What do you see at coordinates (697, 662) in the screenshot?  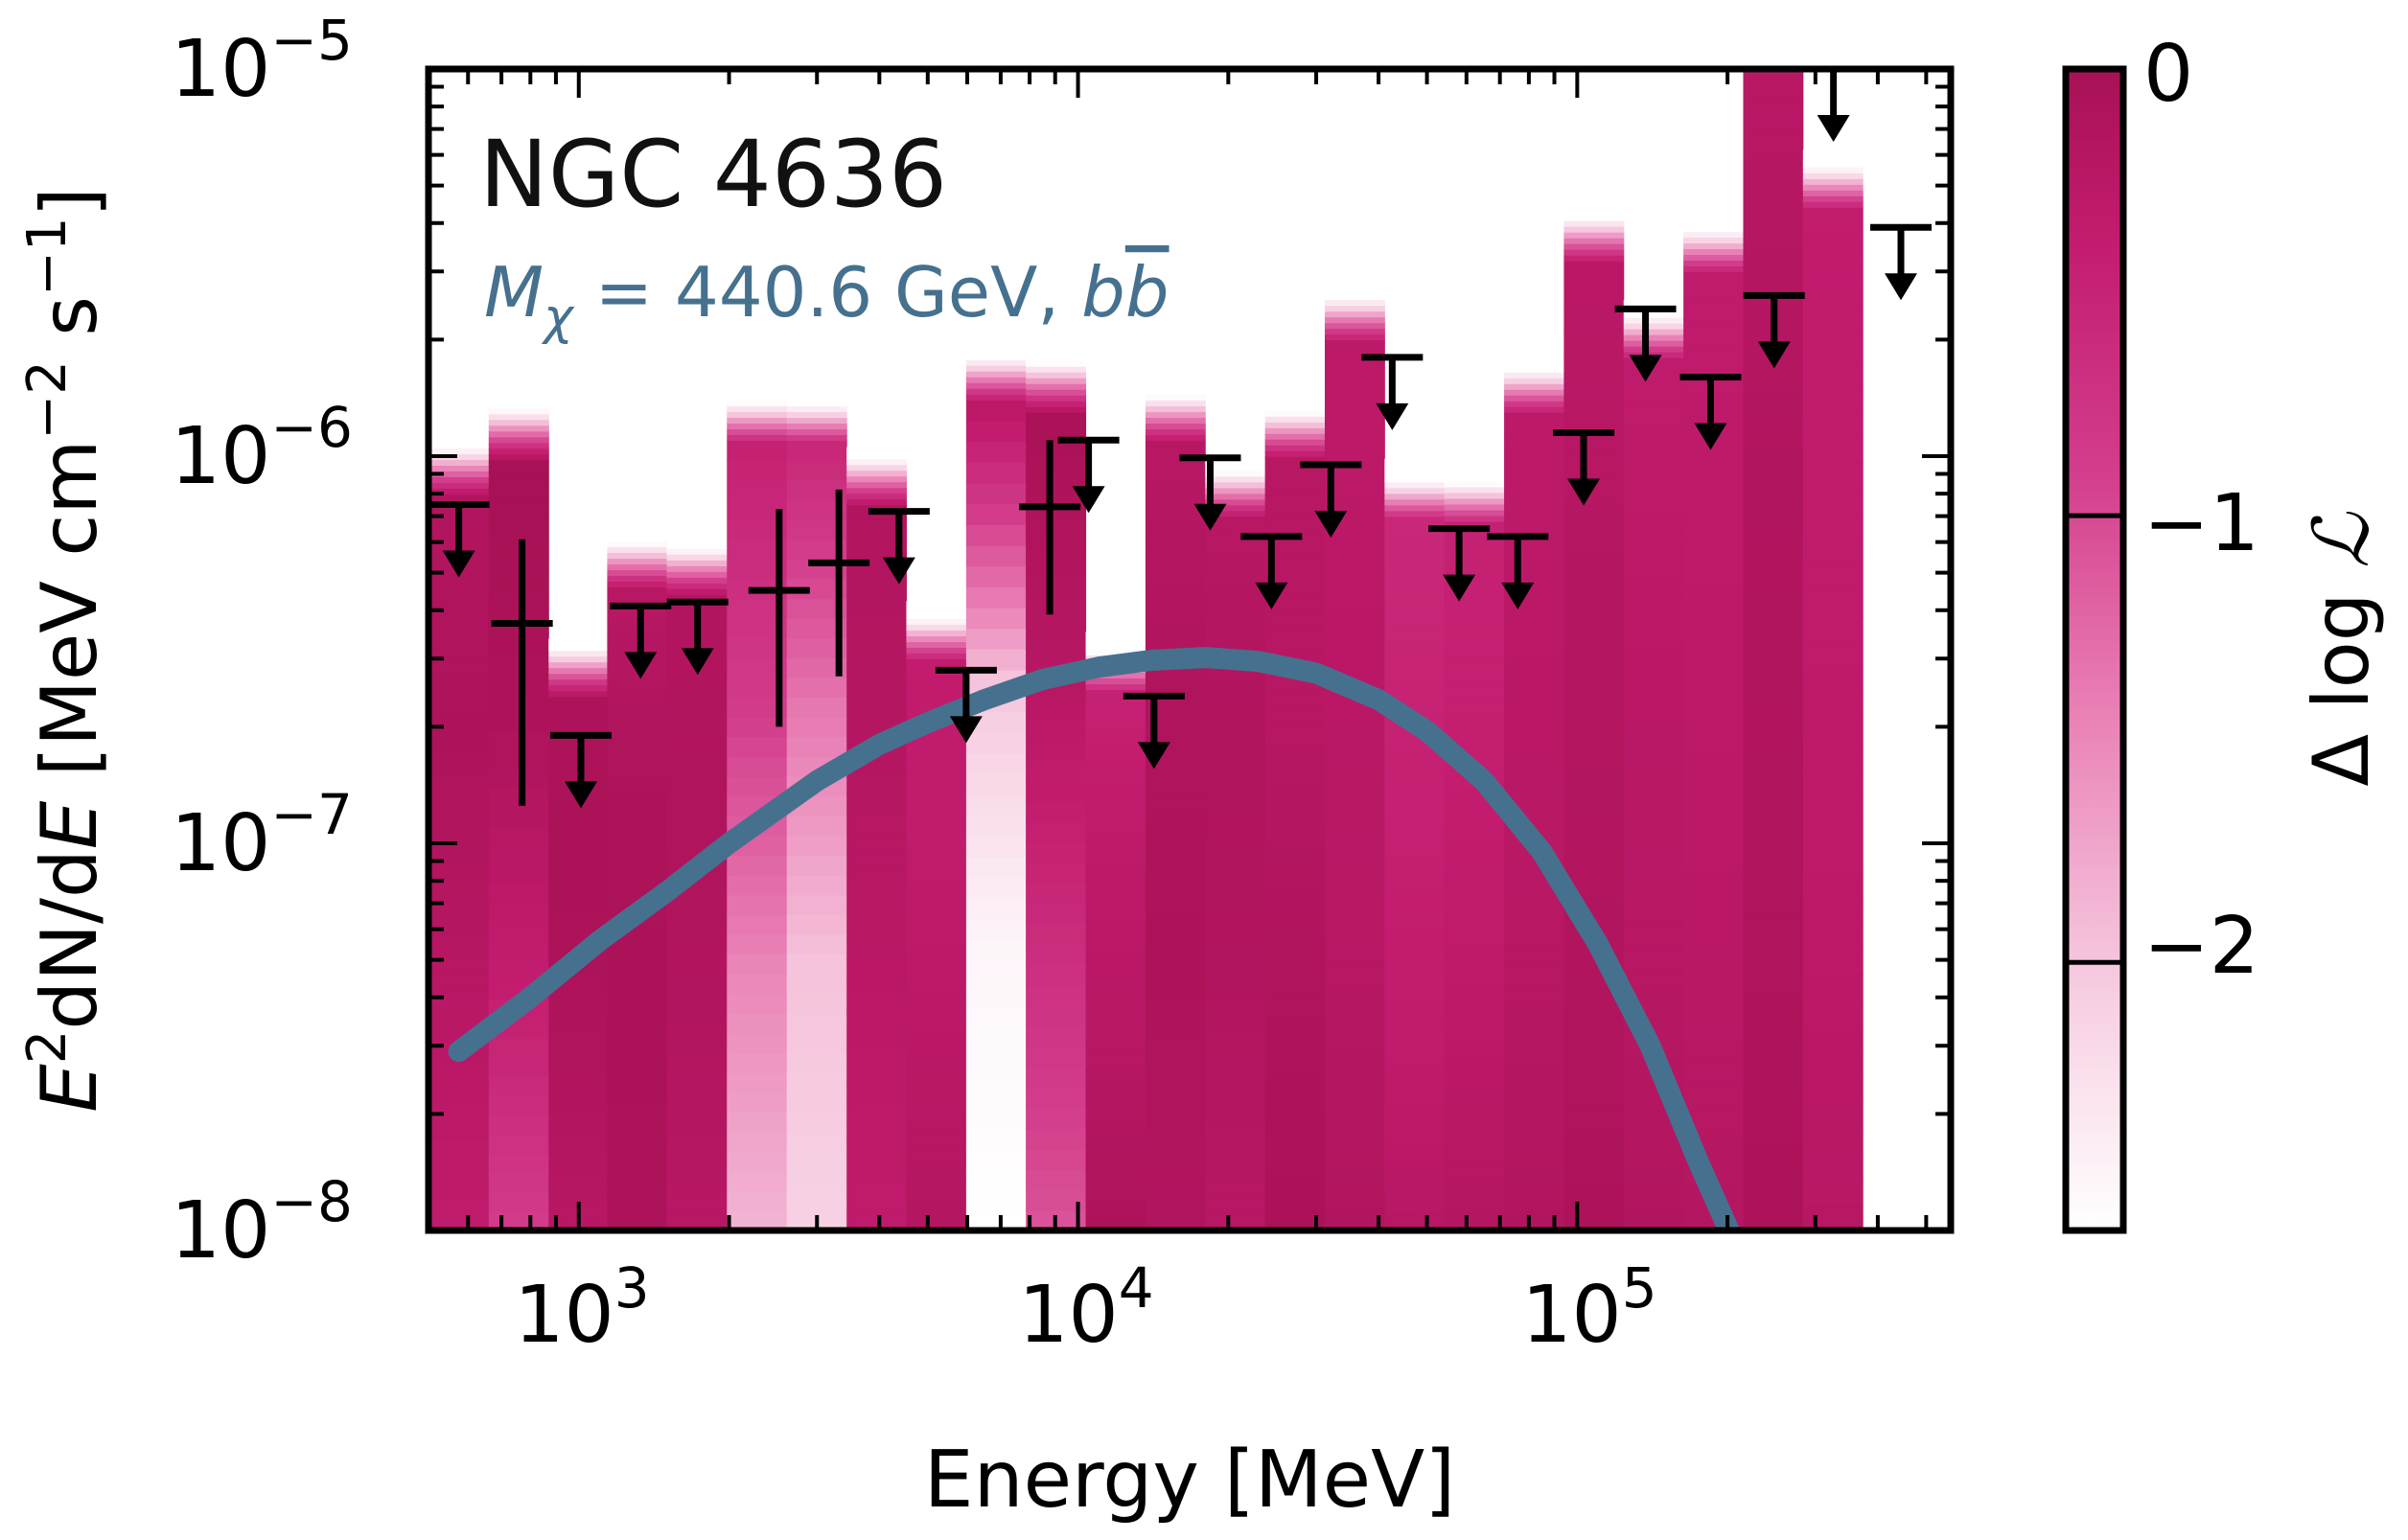 I see `upper-limit-arrow-icon` at bounding box center [697, 662].